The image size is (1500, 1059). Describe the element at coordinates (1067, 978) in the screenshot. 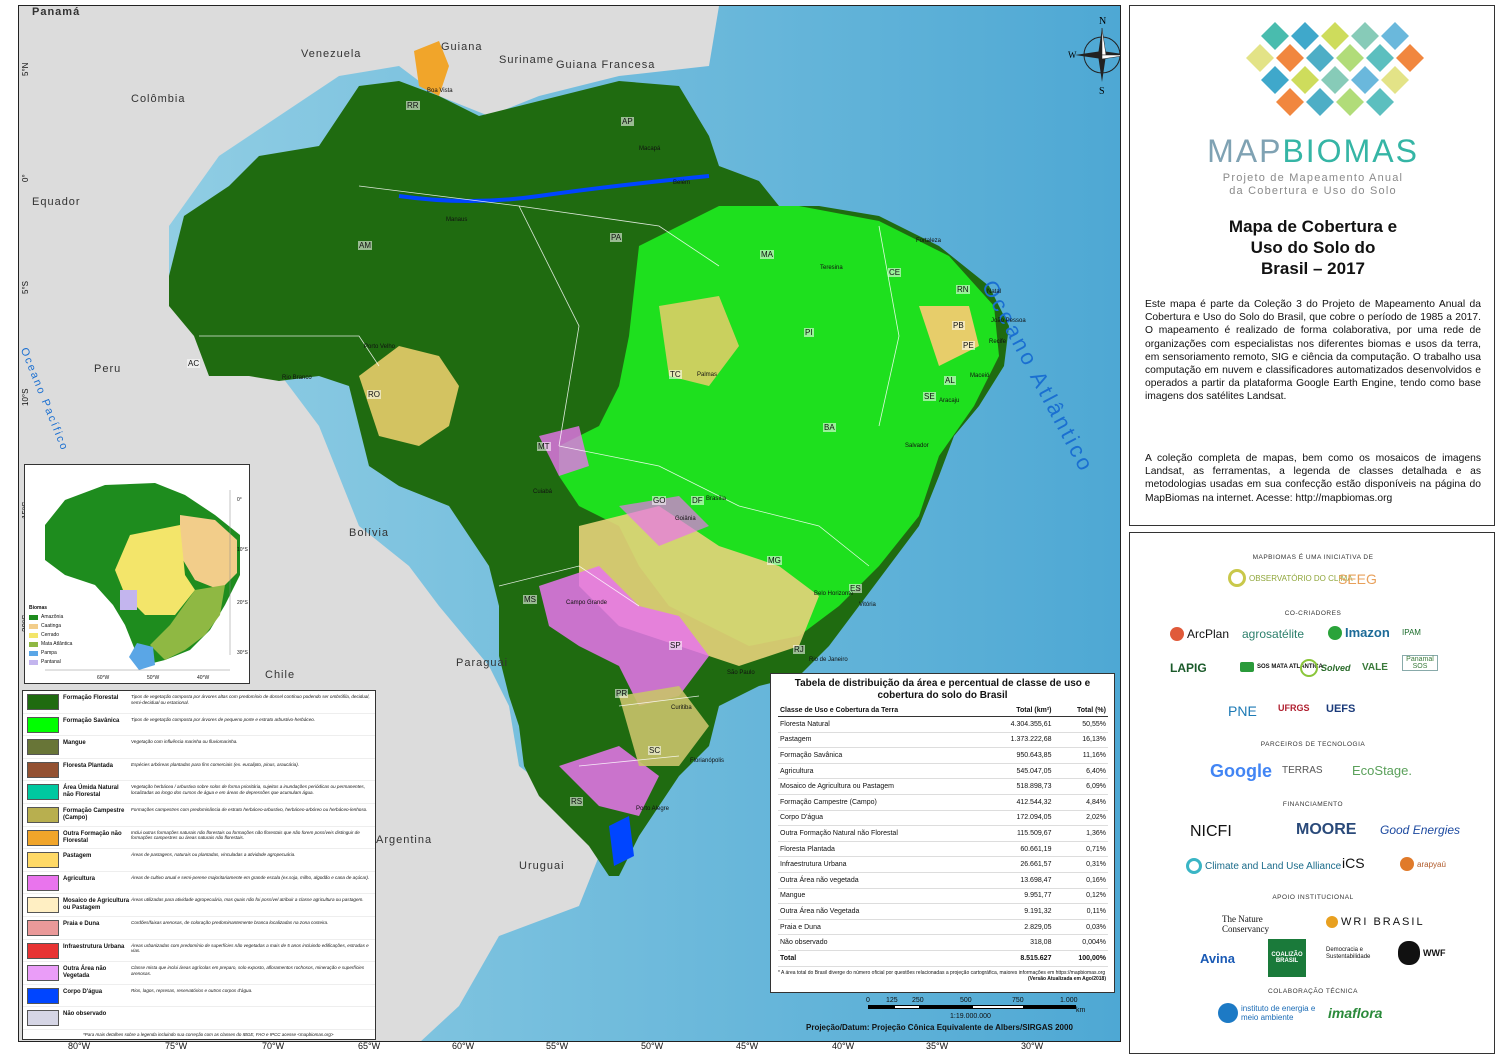

I see `table-version: (Versão Atualizada em Ago/2018)` at that location.